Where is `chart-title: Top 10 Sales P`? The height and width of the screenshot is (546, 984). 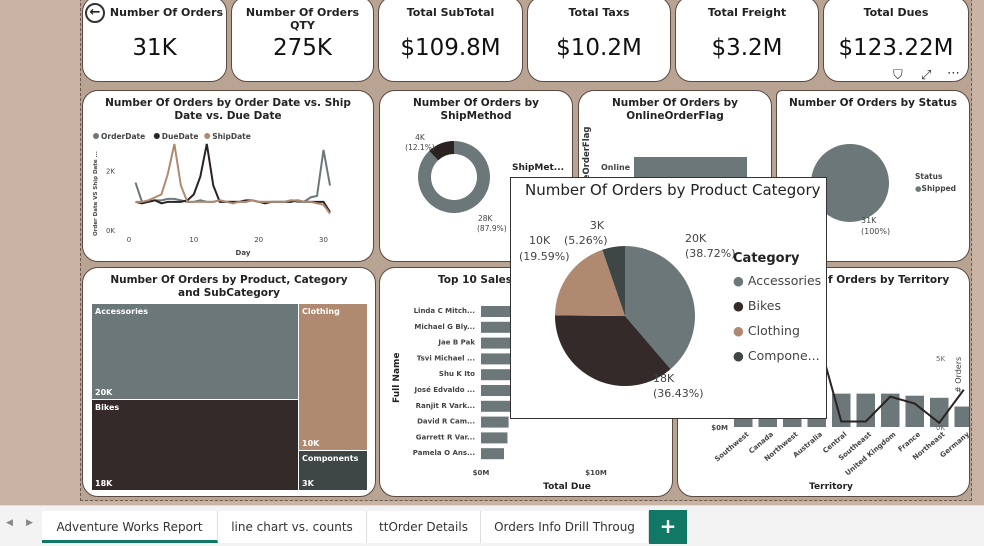 chart-title: Top 10 Sales P is located at coordinates (481, 280).